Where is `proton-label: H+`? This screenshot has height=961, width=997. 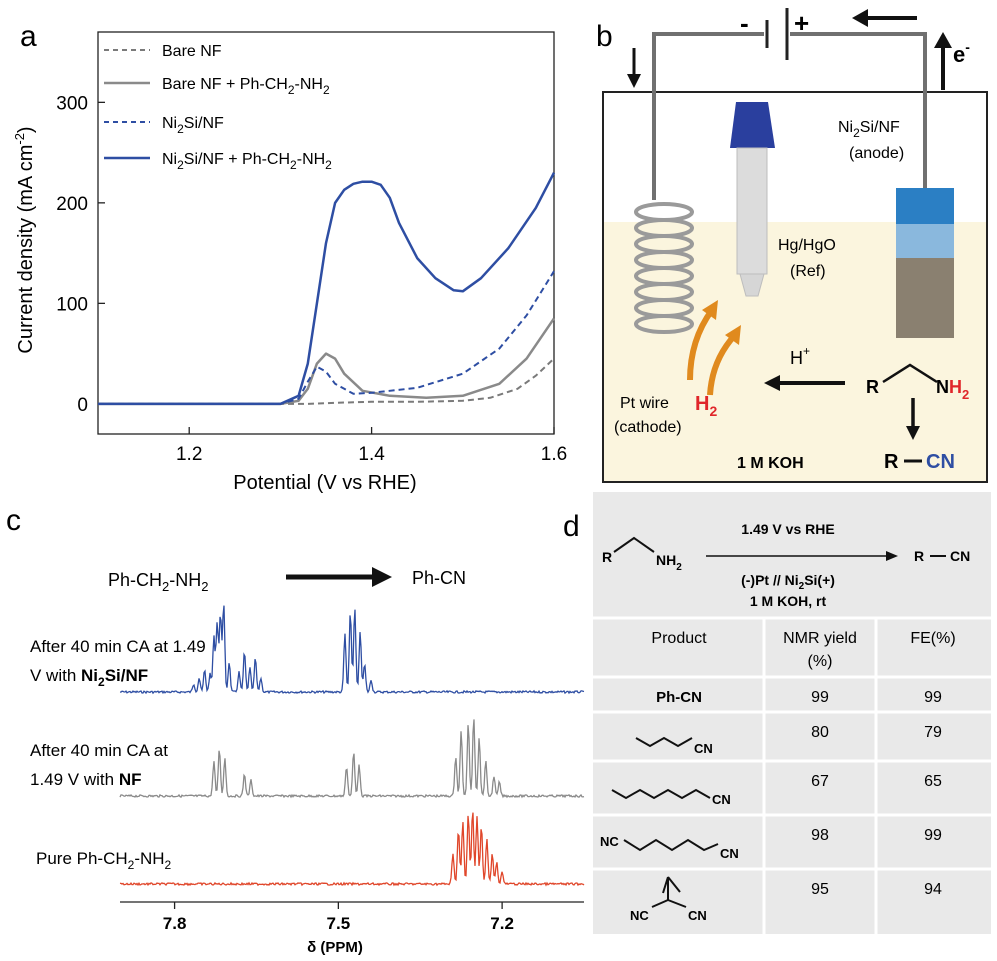 proton-label: H+ is located at coordinates (800, 356).